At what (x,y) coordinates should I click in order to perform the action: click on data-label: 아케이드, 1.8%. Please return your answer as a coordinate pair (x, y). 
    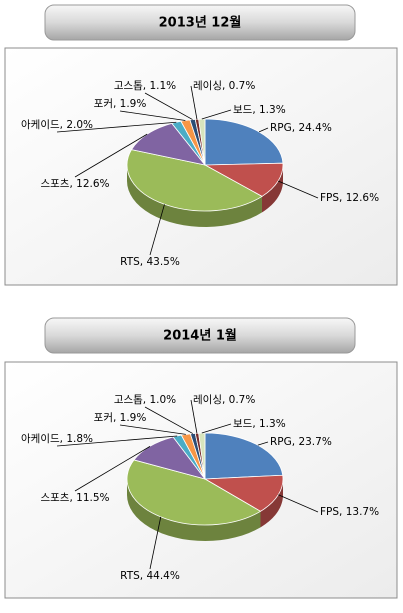
    Looking at the image, I should click on (57, 439).